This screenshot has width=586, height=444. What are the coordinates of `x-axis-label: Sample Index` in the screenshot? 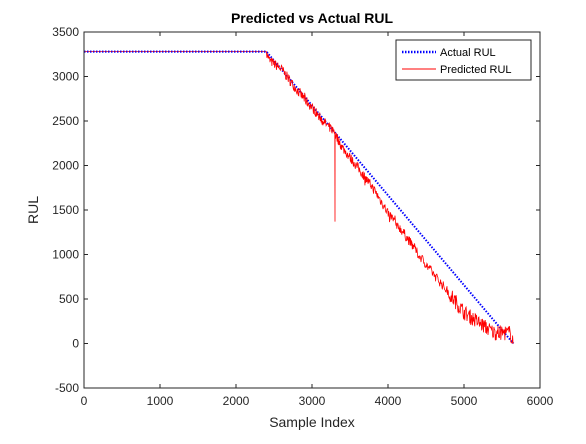 It's located at (312, 422).